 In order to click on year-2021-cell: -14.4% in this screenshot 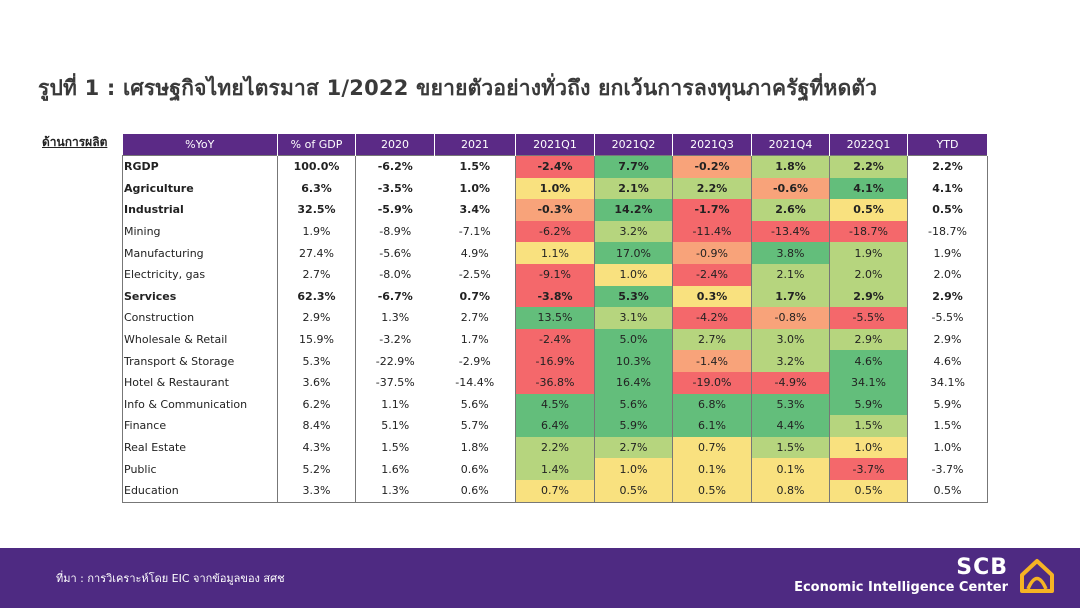, I will do `click(475, 383)`.